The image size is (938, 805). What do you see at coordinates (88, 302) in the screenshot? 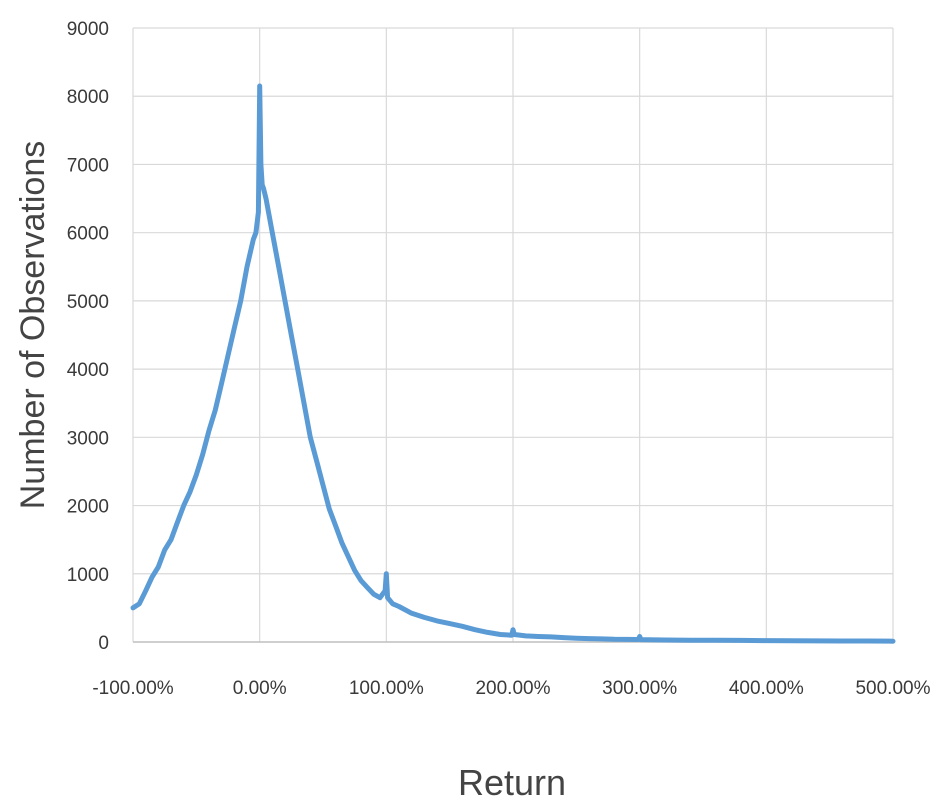
I see `y-tick-label: 5000` at bounding box center [88, 302].